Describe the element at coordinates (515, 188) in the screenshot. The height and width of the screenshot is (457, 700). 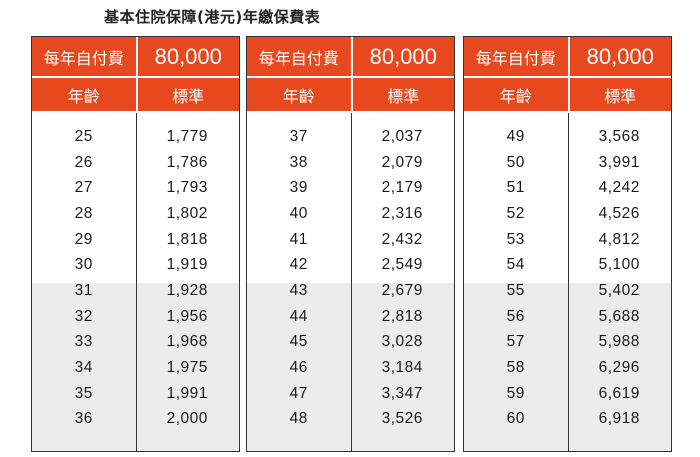
I see `age-cell: 51` at that location.